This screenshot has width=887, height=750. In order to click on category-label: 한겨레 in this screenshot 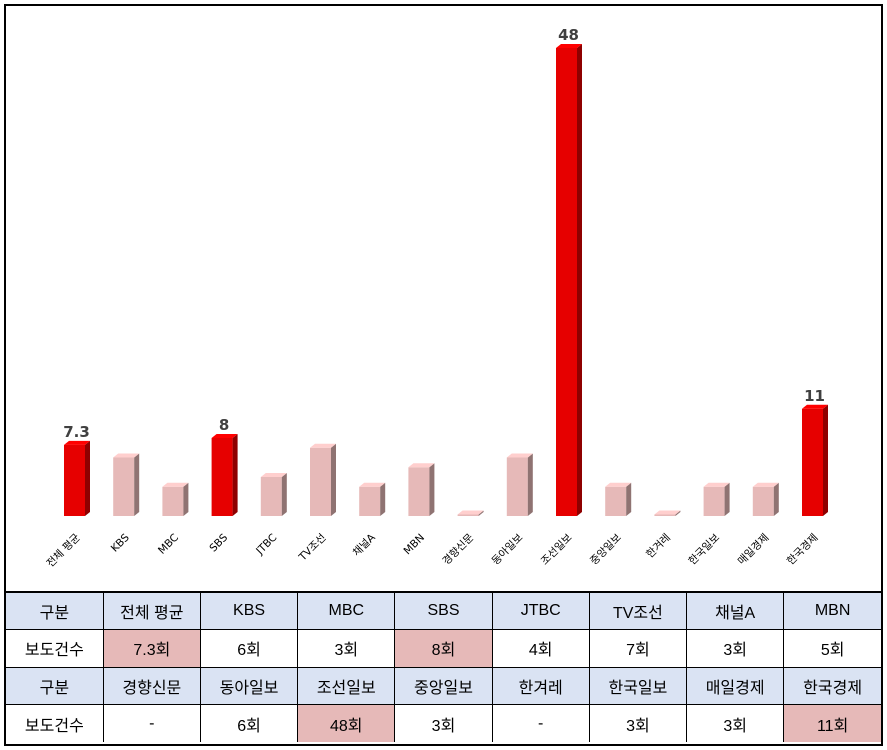, I will do `click(658, 546)`.